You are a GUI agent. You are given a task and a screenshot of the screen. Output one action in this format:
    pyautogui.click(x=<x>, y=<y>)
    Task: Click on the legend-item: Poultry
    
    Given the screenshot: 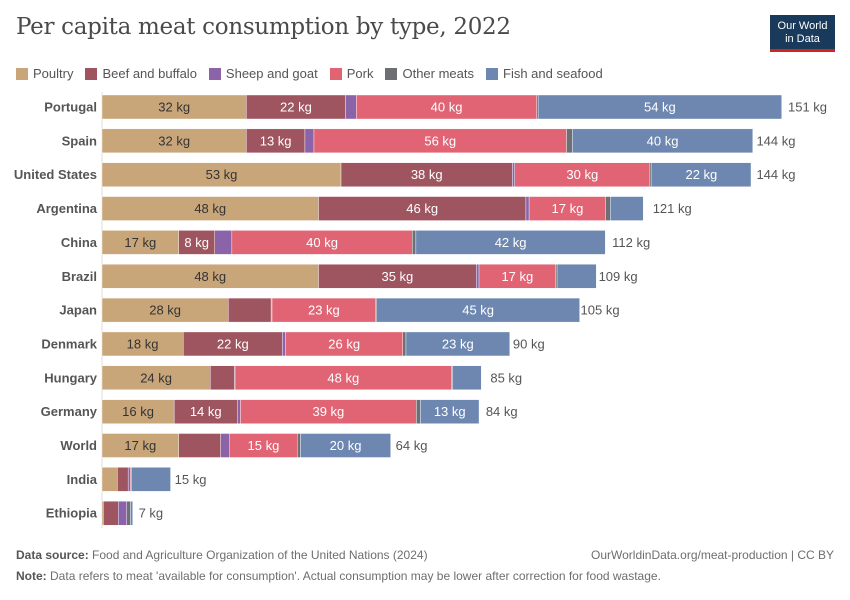 What is the action you would take?
    pyautogui.click(x=44, y=73)
    